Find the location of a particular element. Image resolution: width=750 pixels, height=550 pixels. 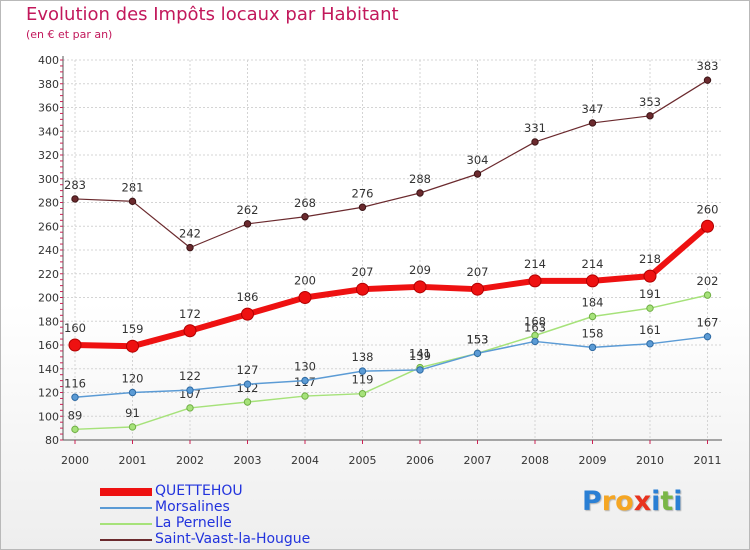

data-label: 214 is located at coordinates (593, 264).